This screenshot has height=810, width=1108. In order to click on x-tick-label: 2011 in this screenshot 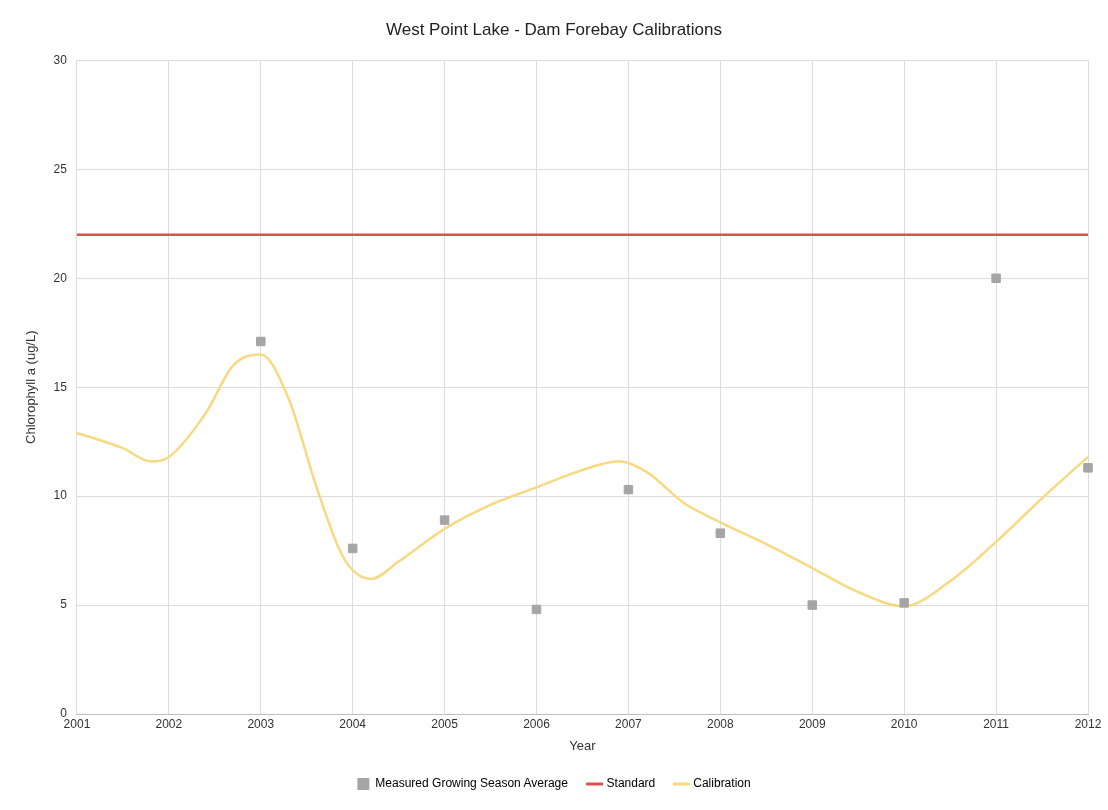, I will do `click(996, 723)`.